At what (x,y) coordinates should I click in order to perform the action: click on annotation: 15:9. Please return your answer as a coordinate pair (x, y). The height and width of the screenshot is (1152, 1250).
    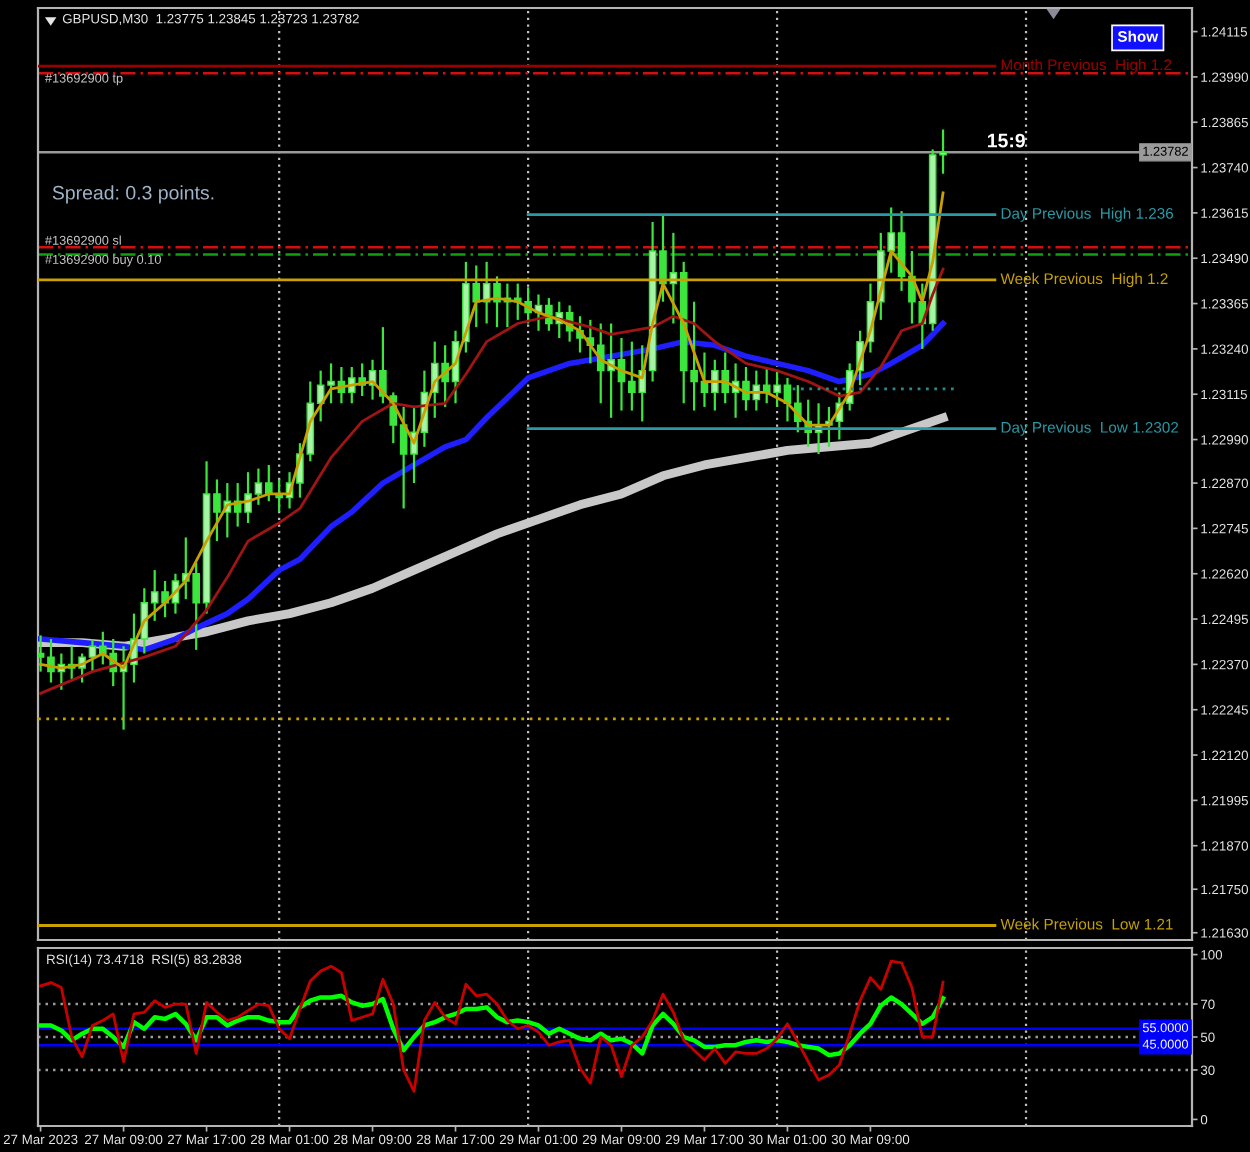
    Looking at the image, I should click on (1006, 140).